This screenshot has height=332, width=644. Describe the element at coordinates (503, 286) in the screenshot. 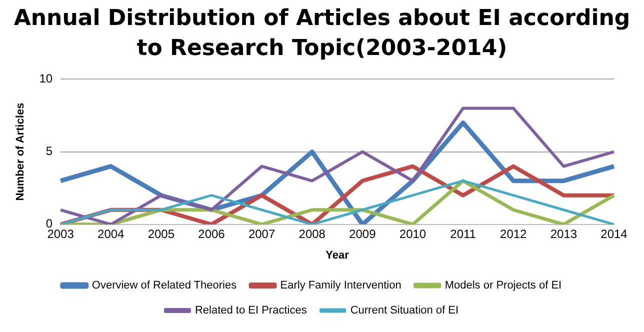

I see `legend-label: Models or Projects of EI` at that location.